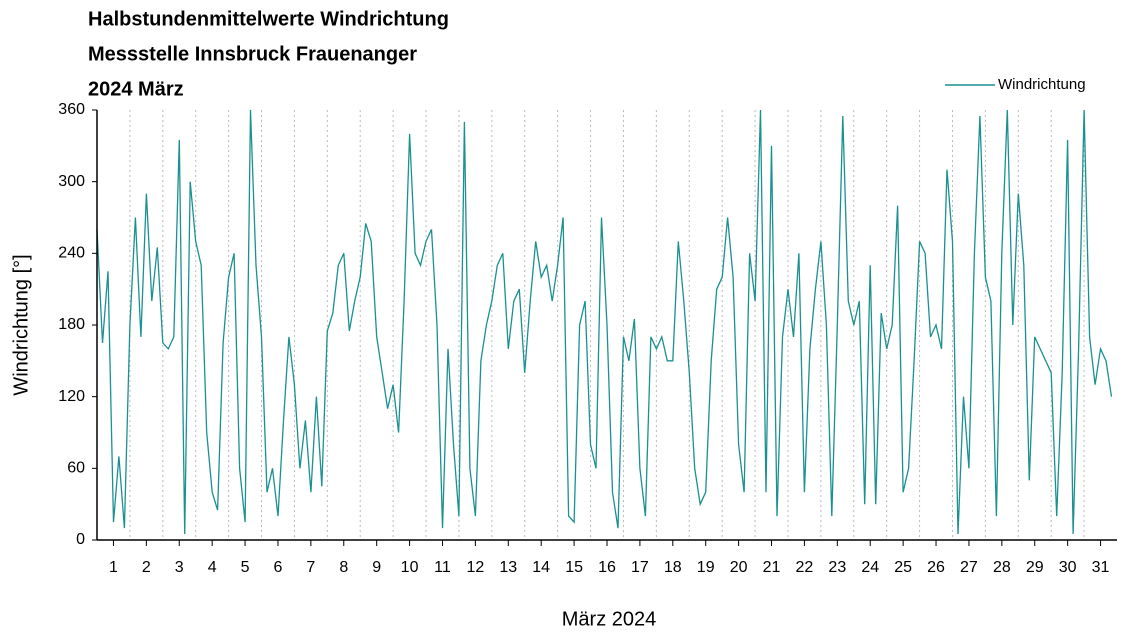 This screenshot has width=1122, height=635. I want to click on x-tick-label: 7, so click(310, 567).